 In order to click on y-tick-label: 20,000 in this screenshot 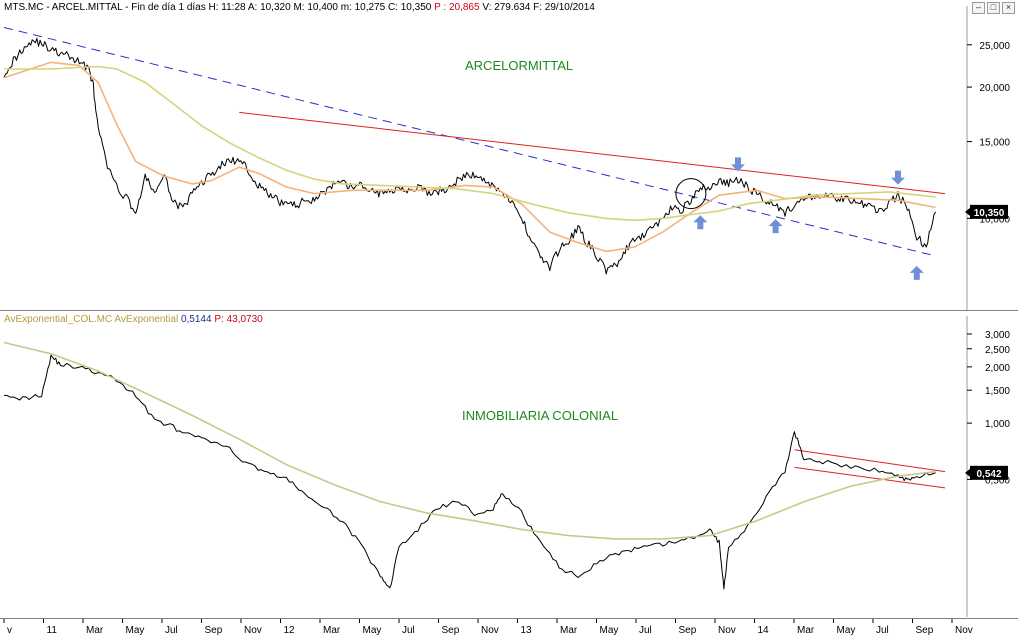, I will do `click(994, 88)`.